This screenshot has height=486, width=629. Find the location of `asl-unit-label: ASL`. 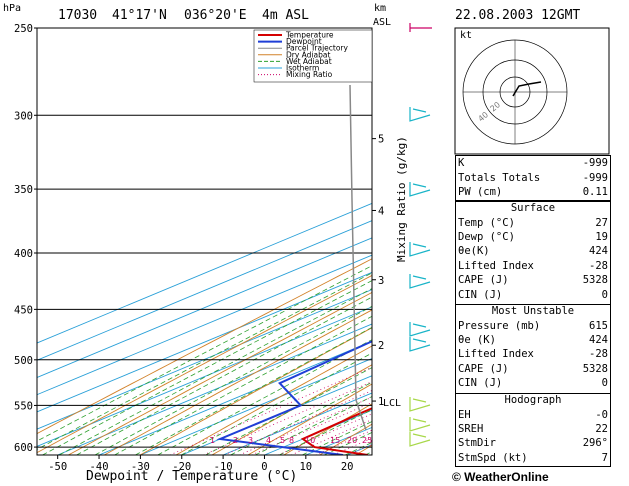

asl-unit-label: ASL is located at coordinates (382, 22).